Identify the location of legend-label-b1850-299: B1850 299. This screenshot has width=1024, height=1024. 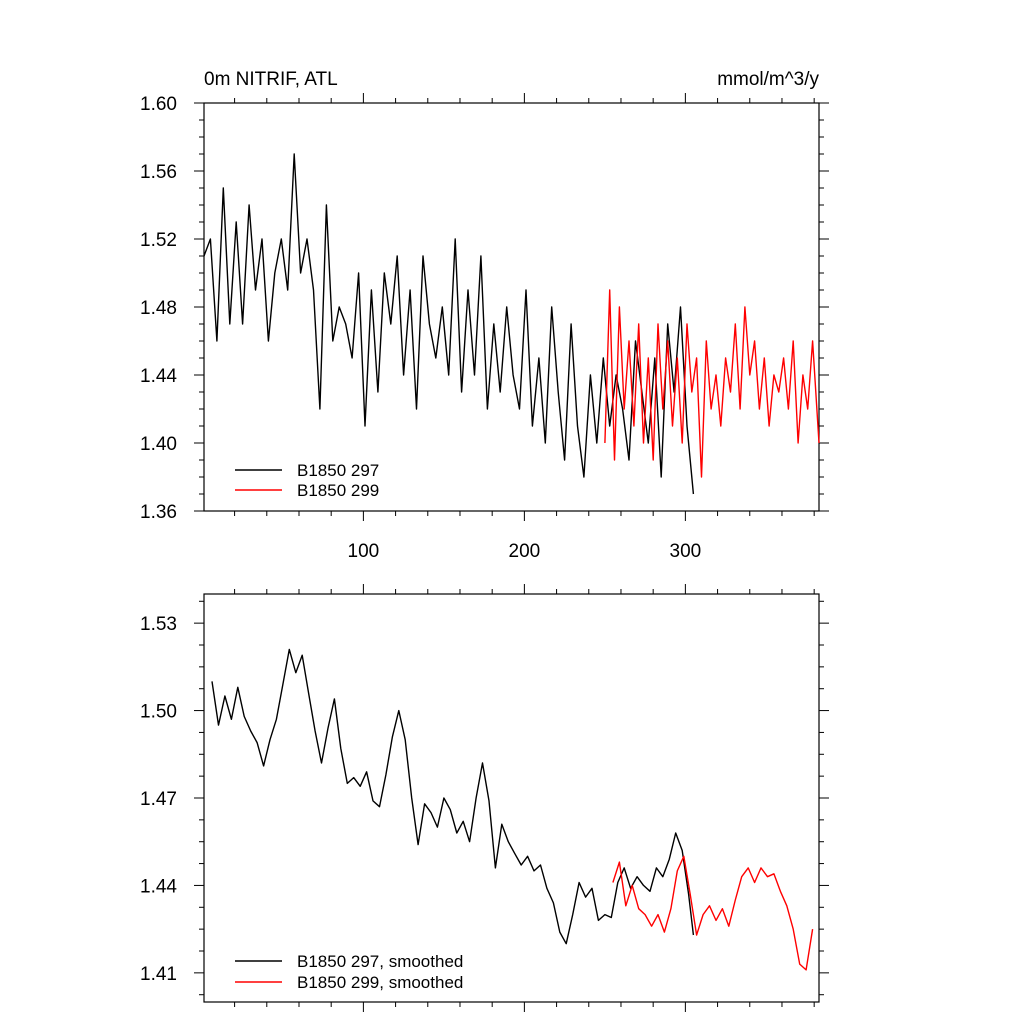
(338, 490).